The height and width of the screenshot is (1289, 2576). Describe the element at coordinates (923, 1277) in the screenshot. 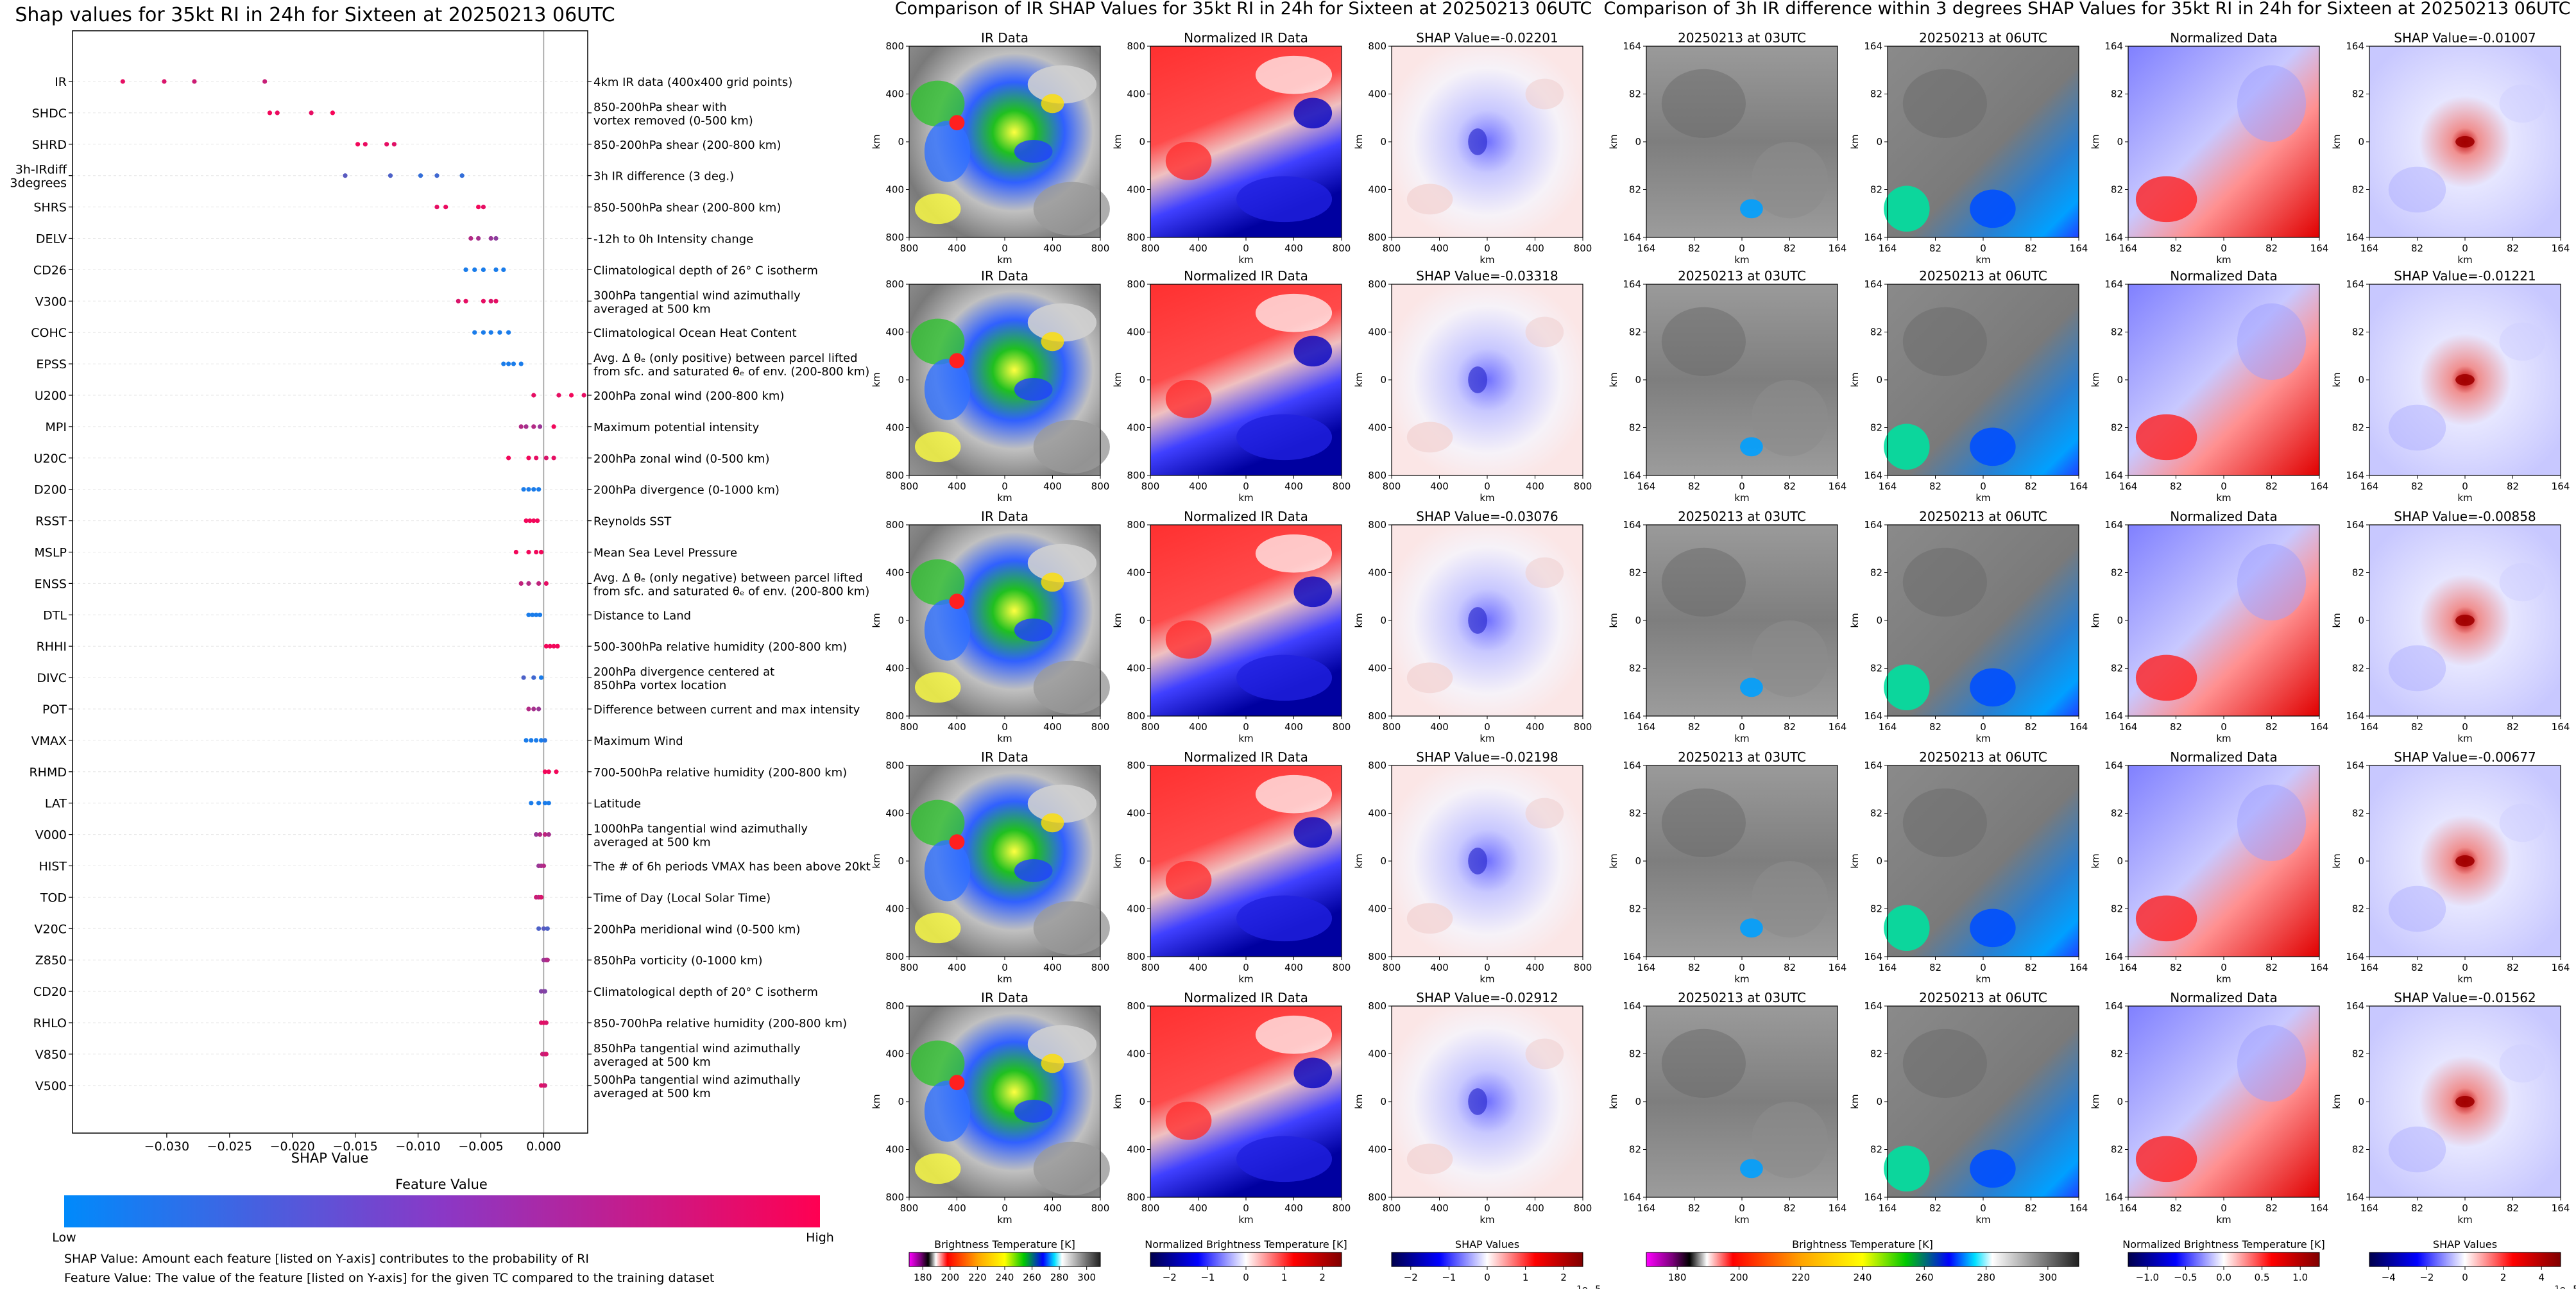

I see `colorbar-tick-label: 180` at that location.